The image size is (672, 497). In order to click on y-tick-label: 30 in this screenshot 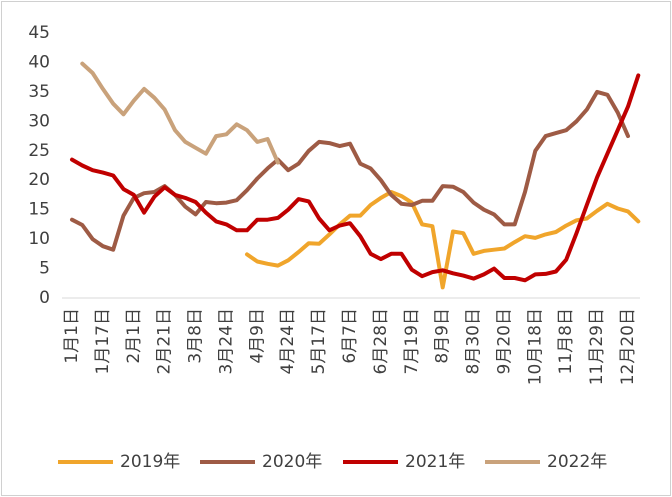, I will do `click(39, 121)`.